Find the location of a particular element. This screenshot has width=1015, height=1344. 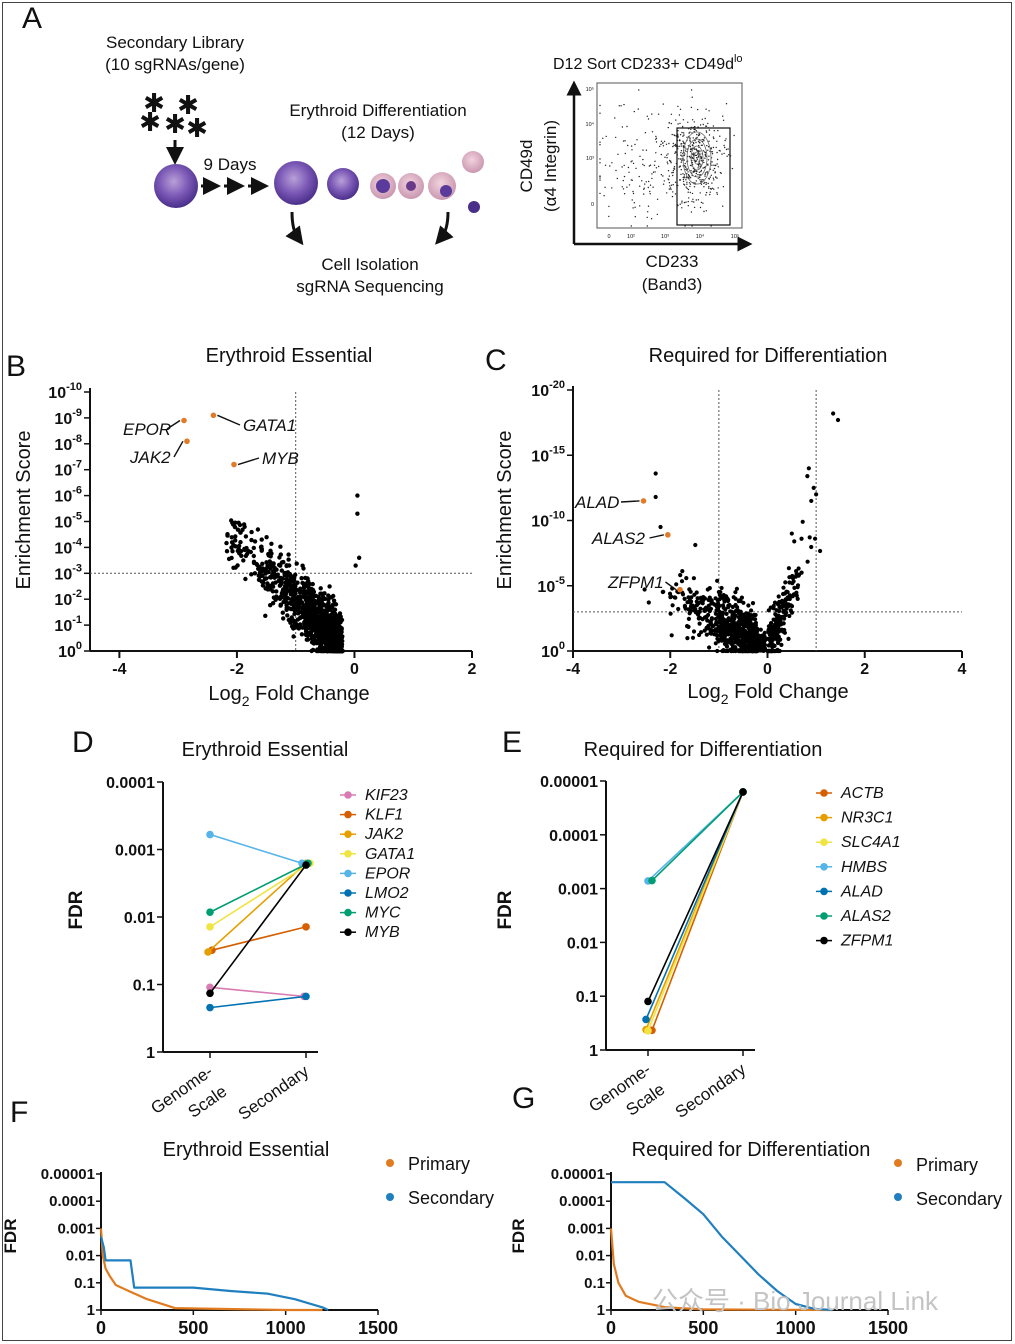

legend-secondary-label: Secondary is located at coordinates (959, 1199).